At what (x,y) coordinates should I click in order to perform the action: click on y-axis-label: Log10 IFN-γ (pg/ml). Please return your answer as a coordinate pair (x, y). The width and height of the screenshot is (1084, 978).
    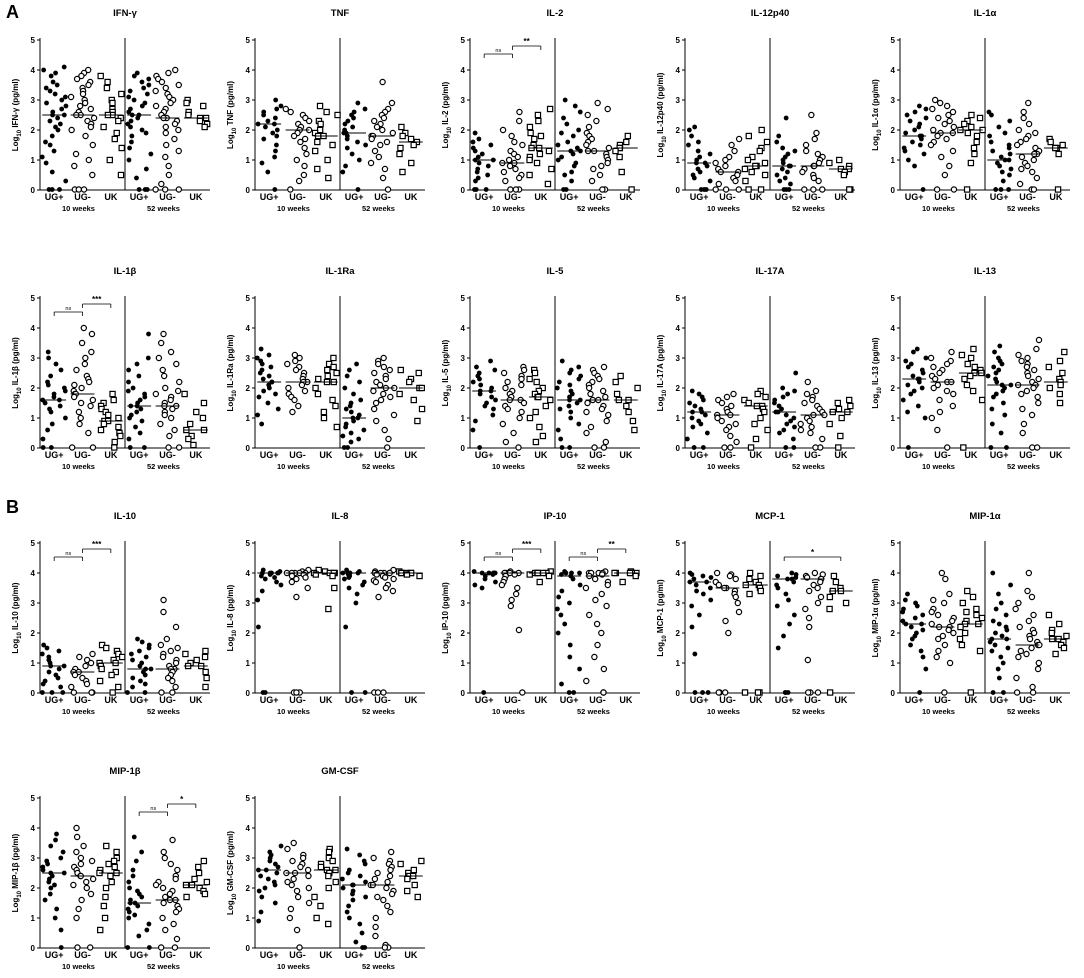
    Looking at the image, I should click on (17, 114).